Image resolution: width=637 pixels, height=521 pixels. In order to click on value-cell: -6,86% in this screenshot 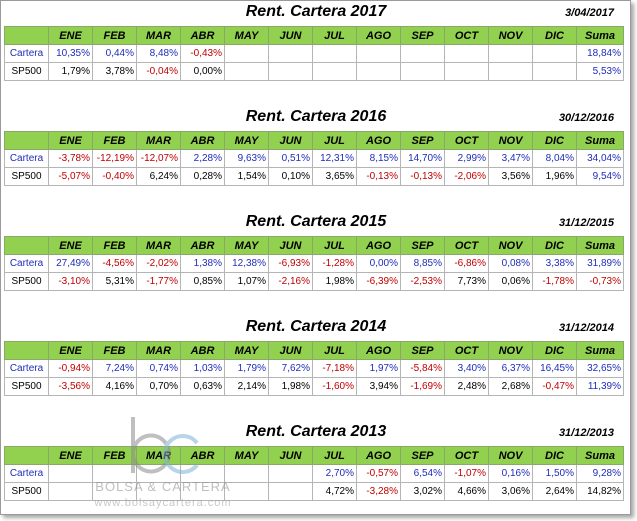, I will do `click(466, 263)`.